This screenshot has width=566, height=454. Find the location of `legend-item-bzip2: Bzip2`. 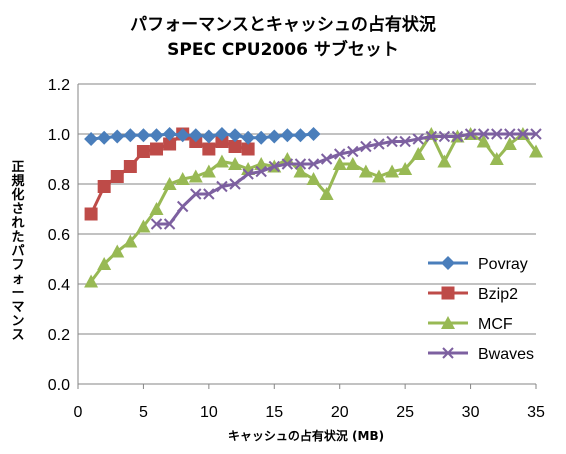

legend-item-bzip2: Bzip2 is located at coordinates (473, 294).